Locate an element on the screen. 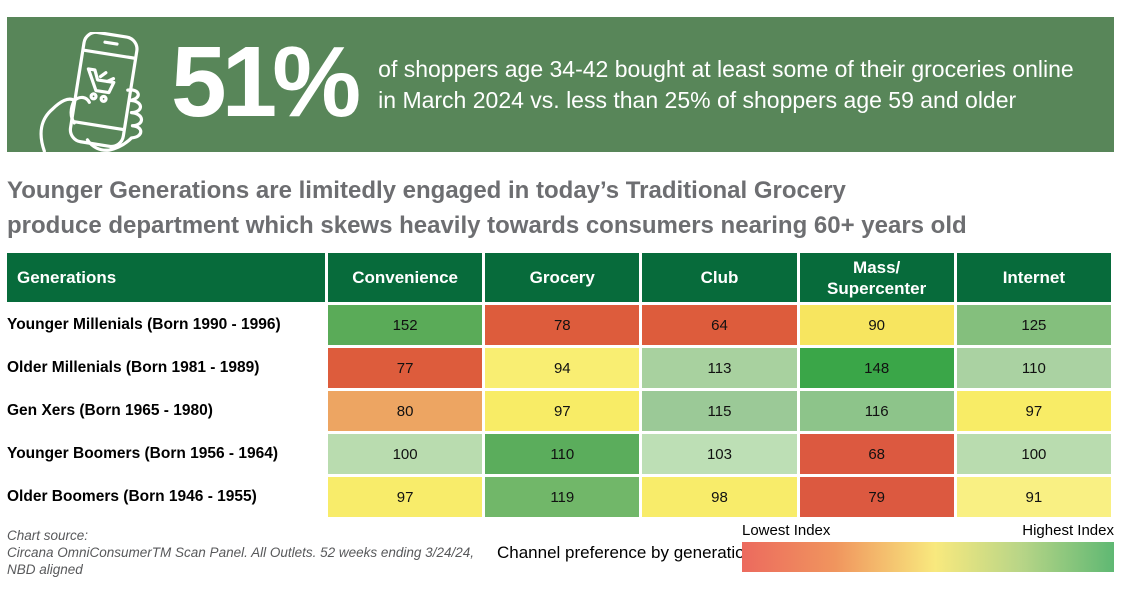  heatmap-cell: 98 is located at coordinates (719, 497).